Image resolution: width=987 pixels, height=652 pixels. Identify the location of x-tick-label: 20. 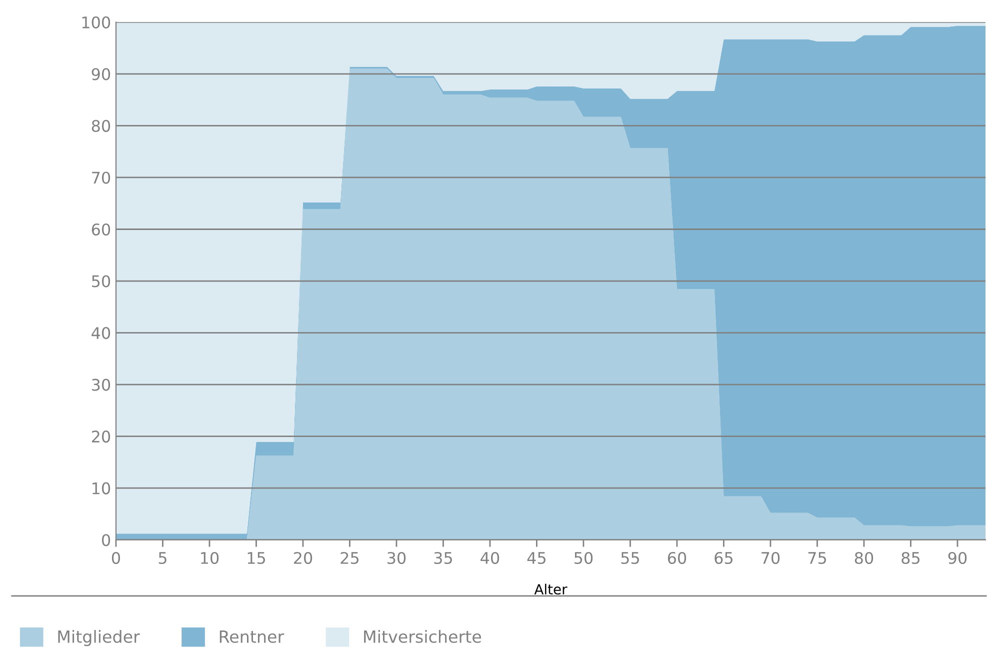
(303, 558).